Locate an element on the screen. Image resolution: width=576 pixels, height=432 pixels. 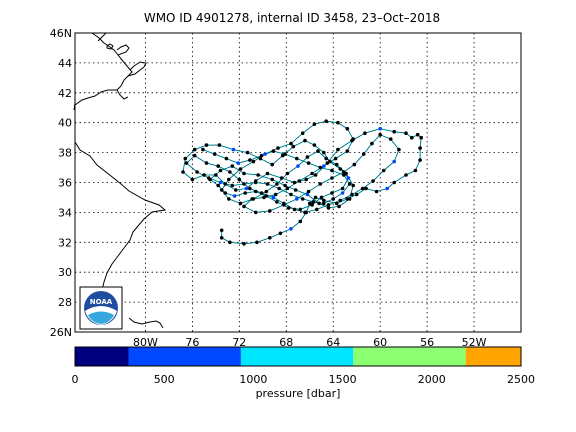
lon-tick-label: 80W is located at coordinates (145, 342).